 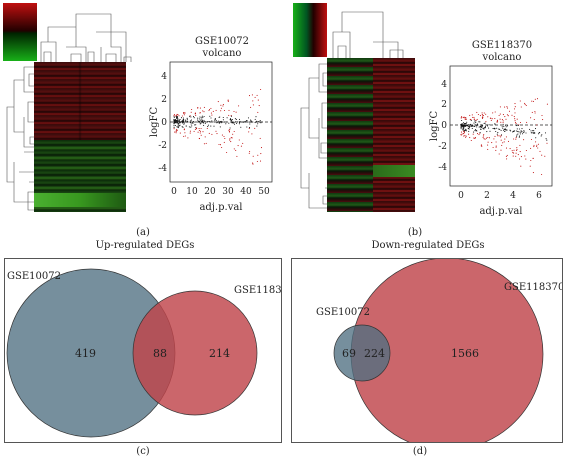 What do you see at coordinates (85, 353) in the screenshot?
I see `venn-c-only-a: 419` at bounding box center [85, 353].